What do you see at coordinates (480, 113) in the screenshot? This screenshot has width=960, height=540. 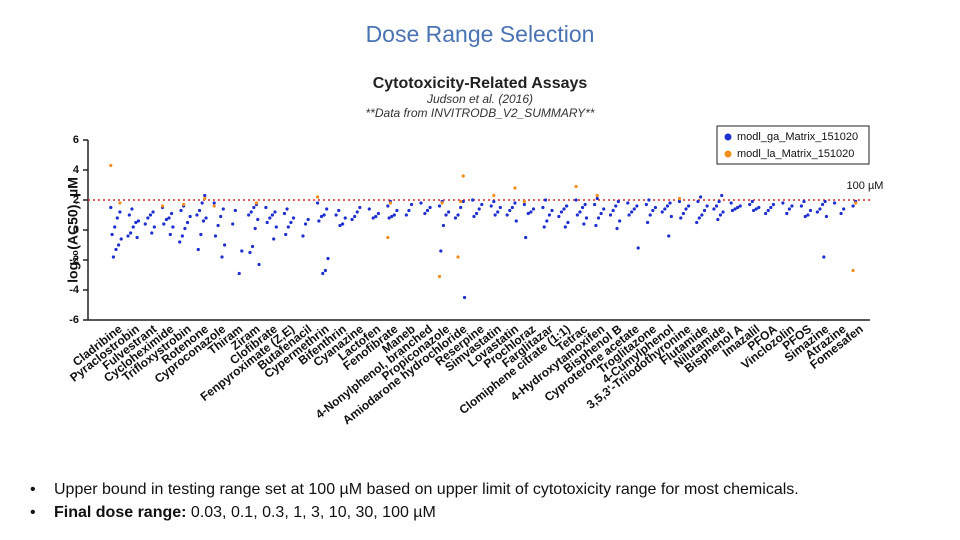 I see `chart-note: **Data from INVITRODB_V2_SUMMARY**` at bounding box center [480, 113].